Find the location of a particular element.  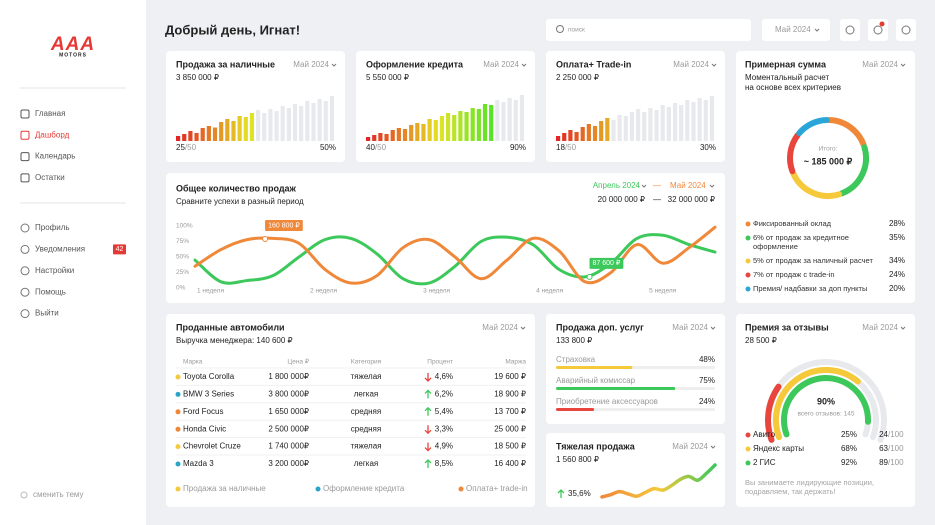

nav-item: Выйти is located at coordinates (47, 313).